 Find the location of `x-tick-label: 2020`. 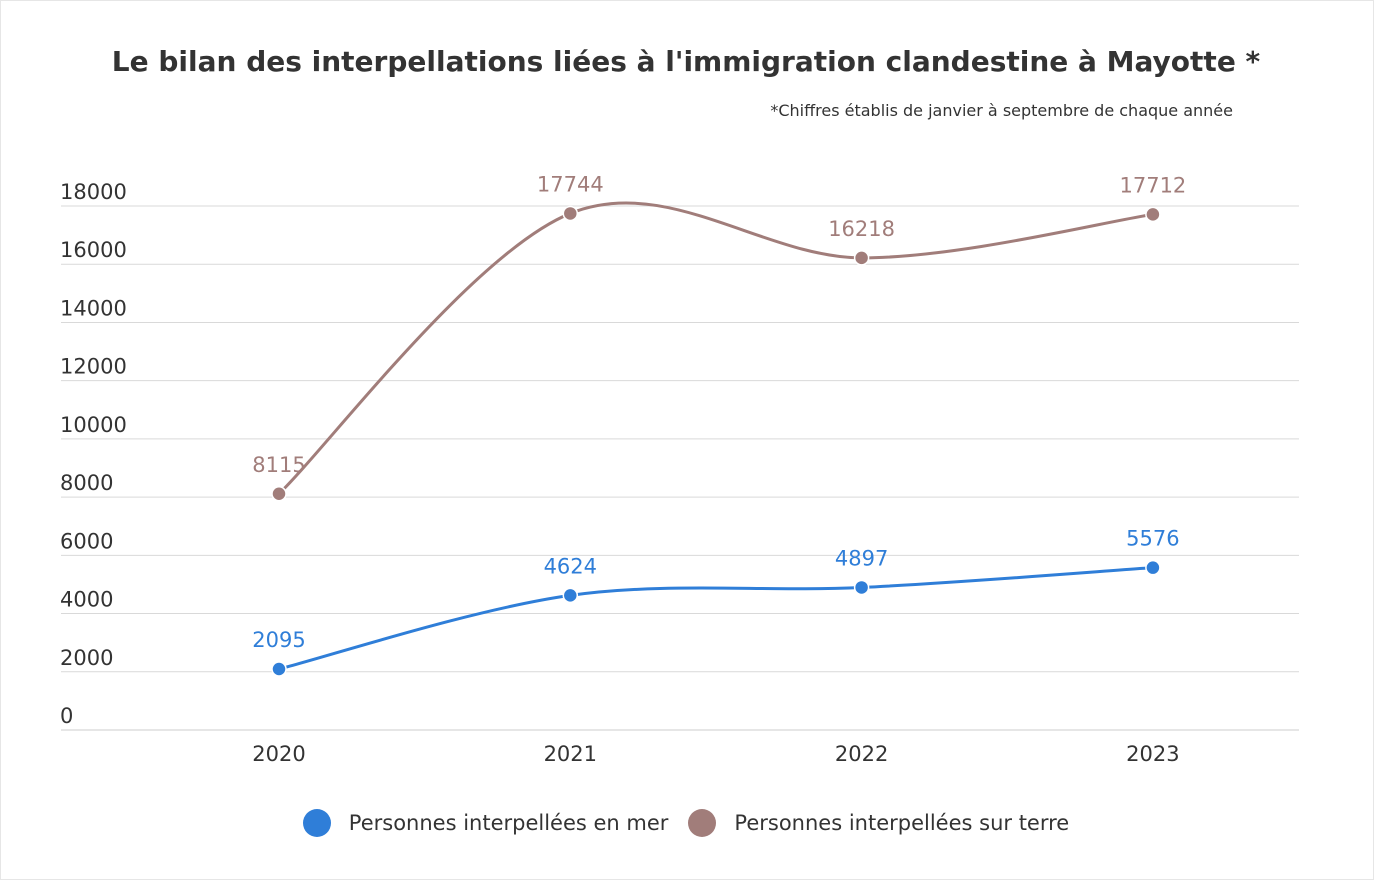

x-tick-label: 2020 is located at coordinates (278, 754).